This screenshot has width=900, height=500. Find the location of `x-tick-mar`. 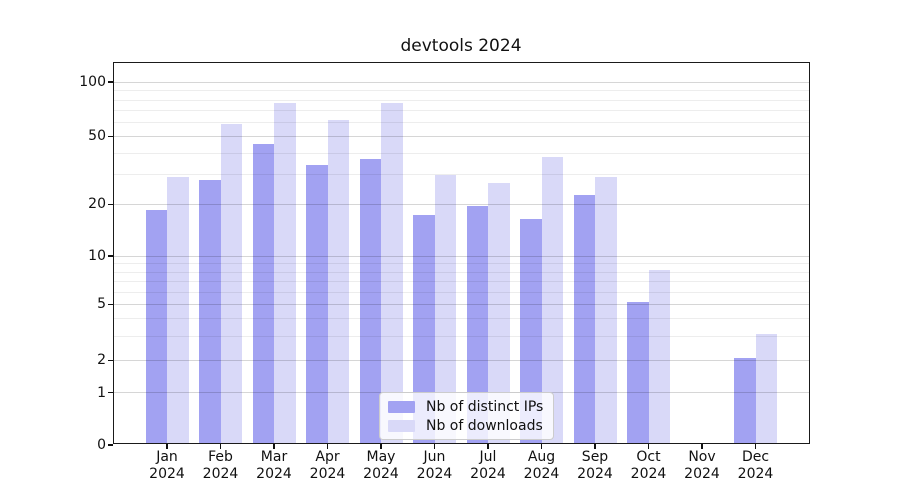

x-tick-mar is located at coordinates (274, 446).